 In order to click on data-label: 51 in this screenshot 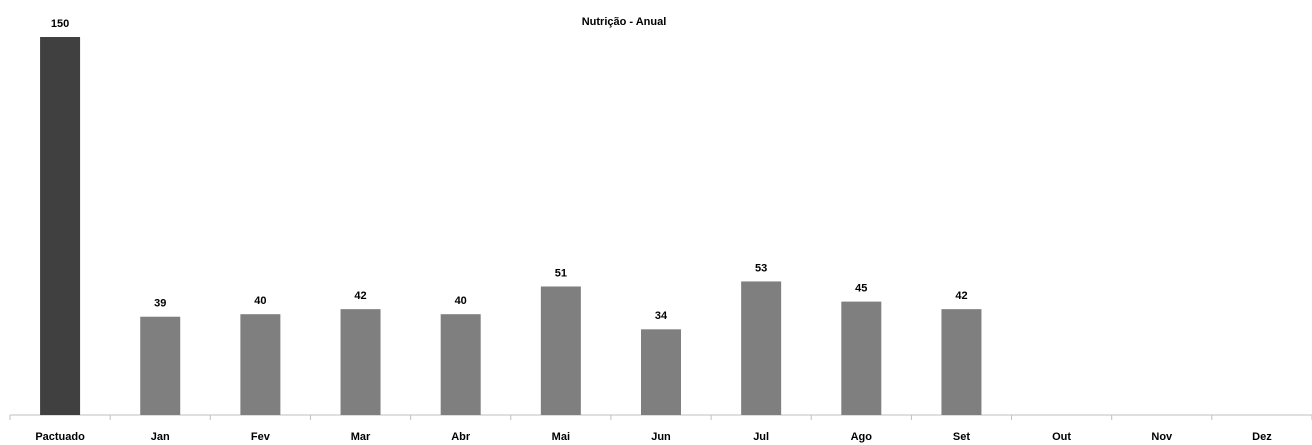, I will do `click(561, 273)`.